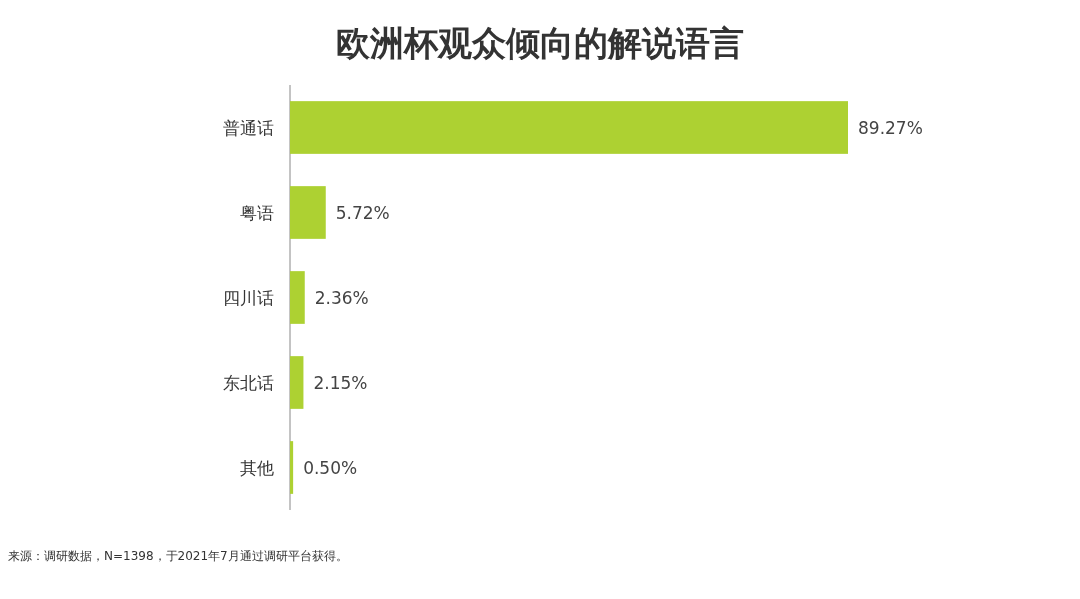  What do you see at coordinates (248, 297) in the screenshot?
I see `y-tick-label: 四川话` at bounding box center [248, 297].